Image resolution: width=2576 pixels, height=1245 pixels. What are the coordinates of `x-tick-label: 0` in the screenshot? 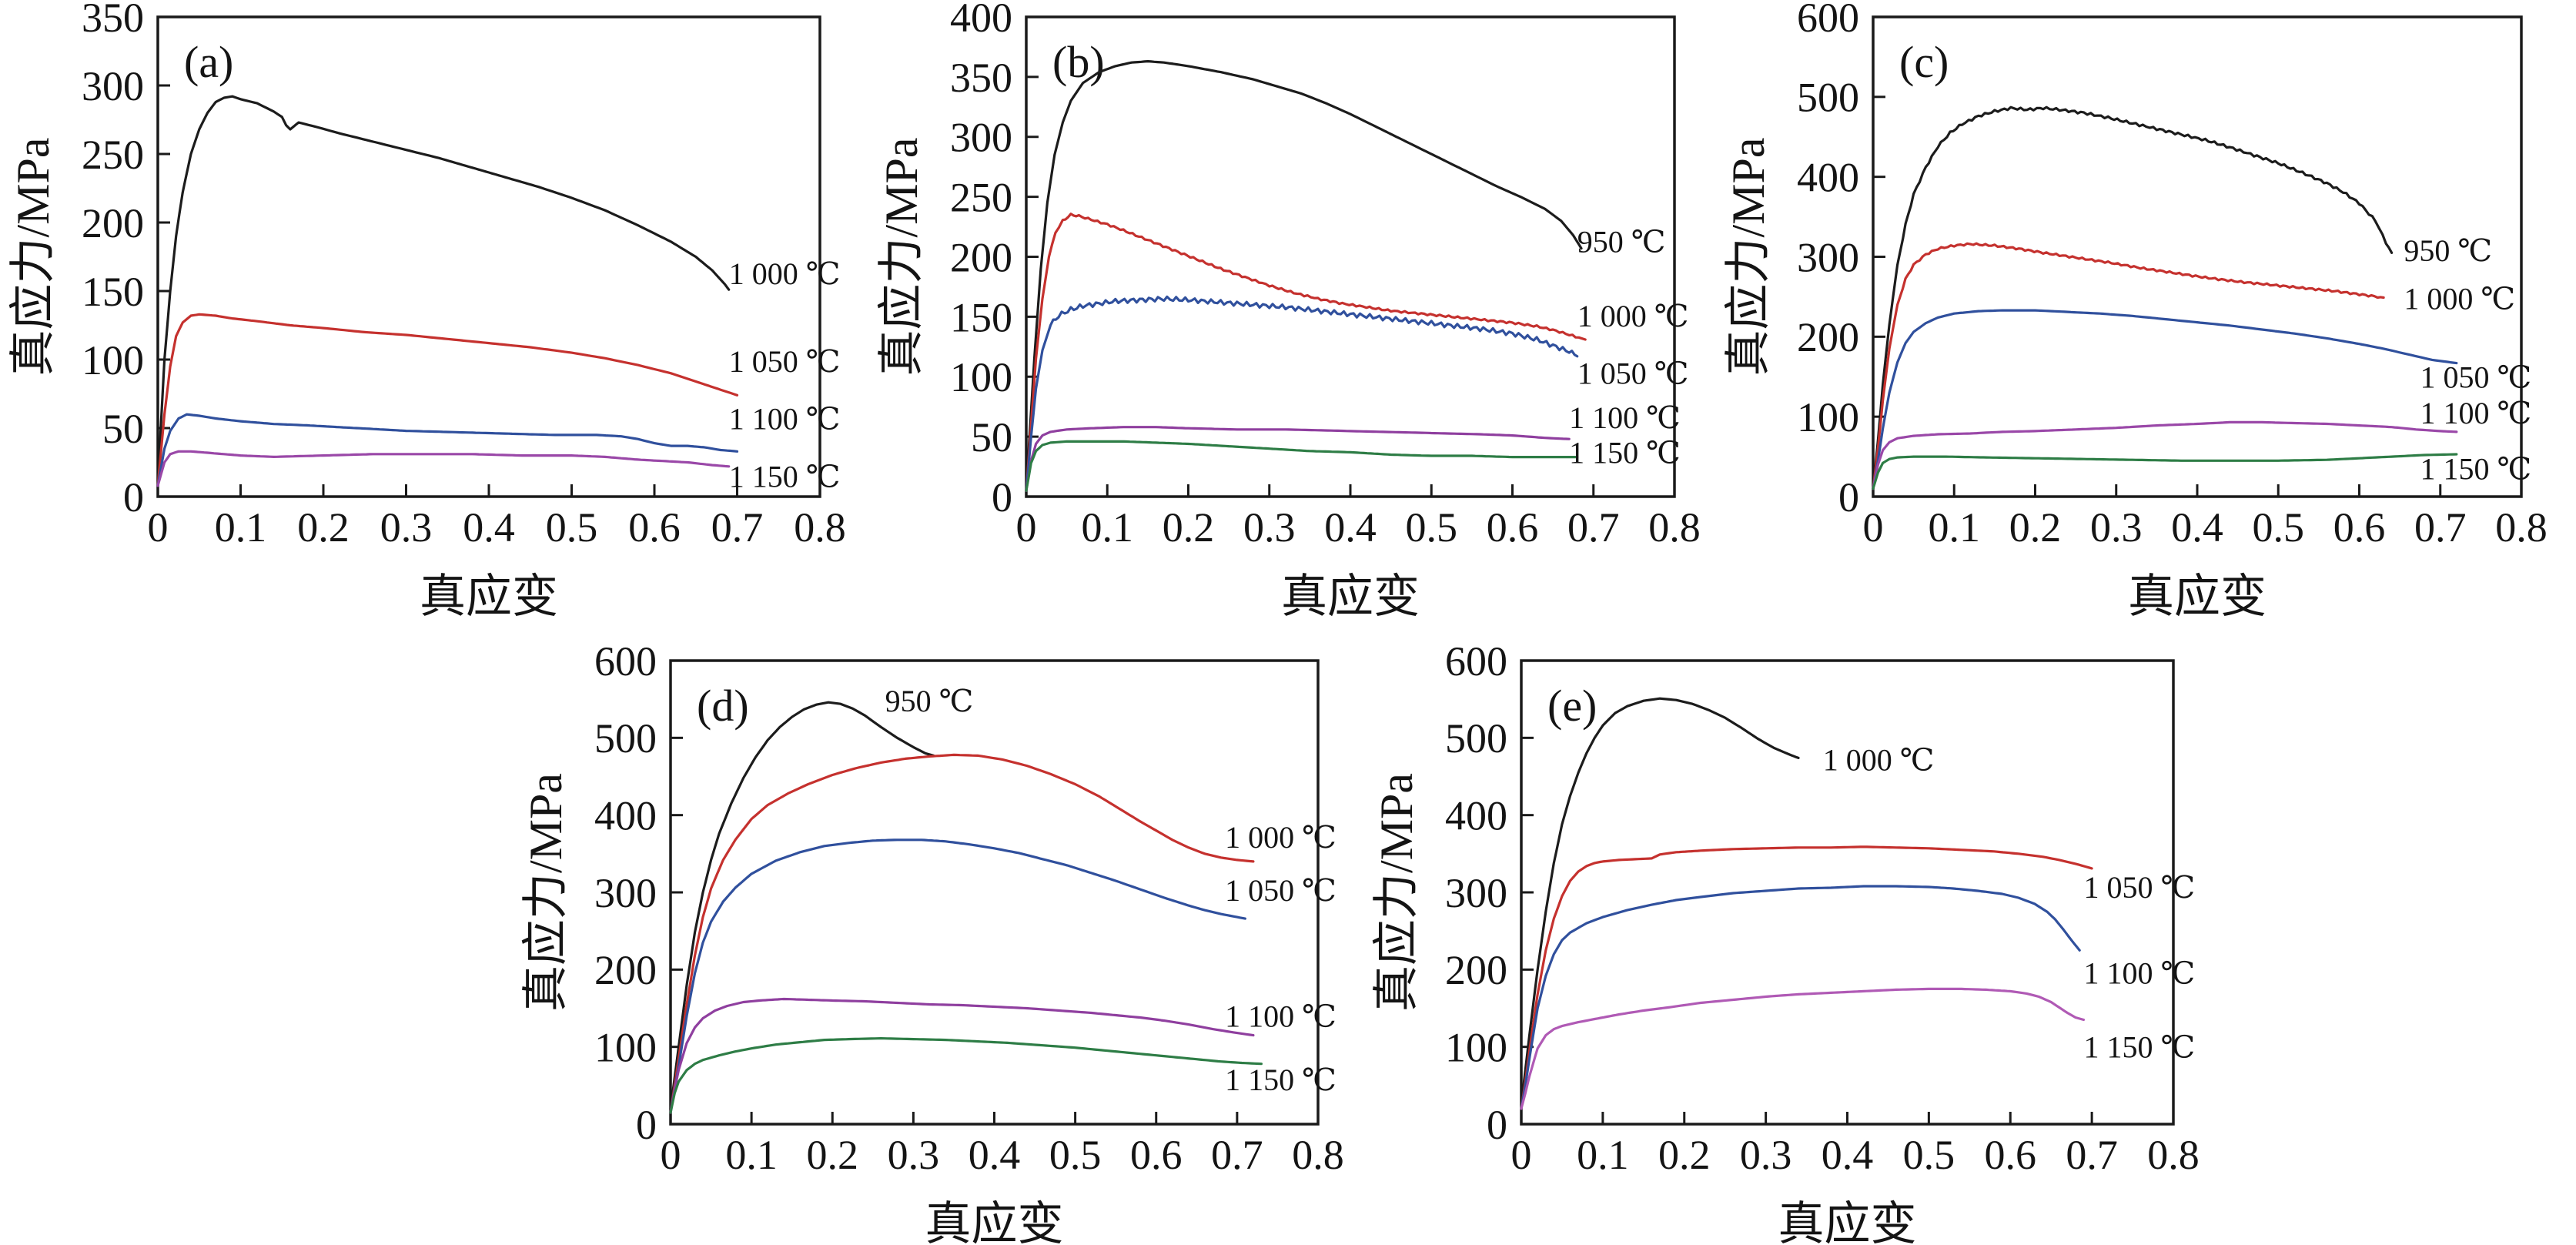 It's located at (159, 527).